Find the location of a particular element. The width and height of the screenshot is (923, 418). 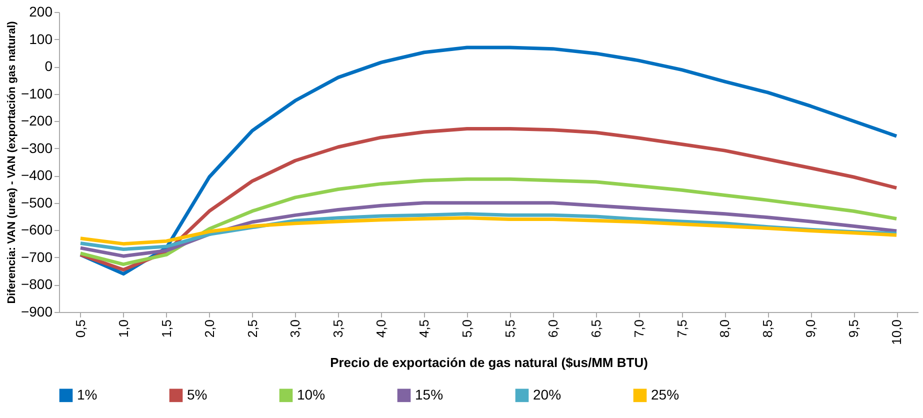

y-tick-label: −400 is located at coordinates (36, 175).